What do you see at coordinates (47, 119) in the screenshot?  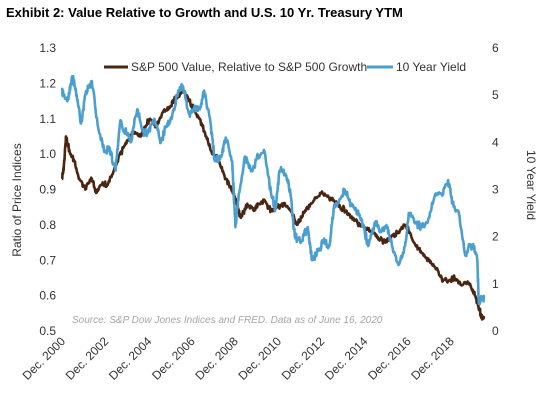 I see `left-tick-label: 1.1` at bounding box center [47, 119].